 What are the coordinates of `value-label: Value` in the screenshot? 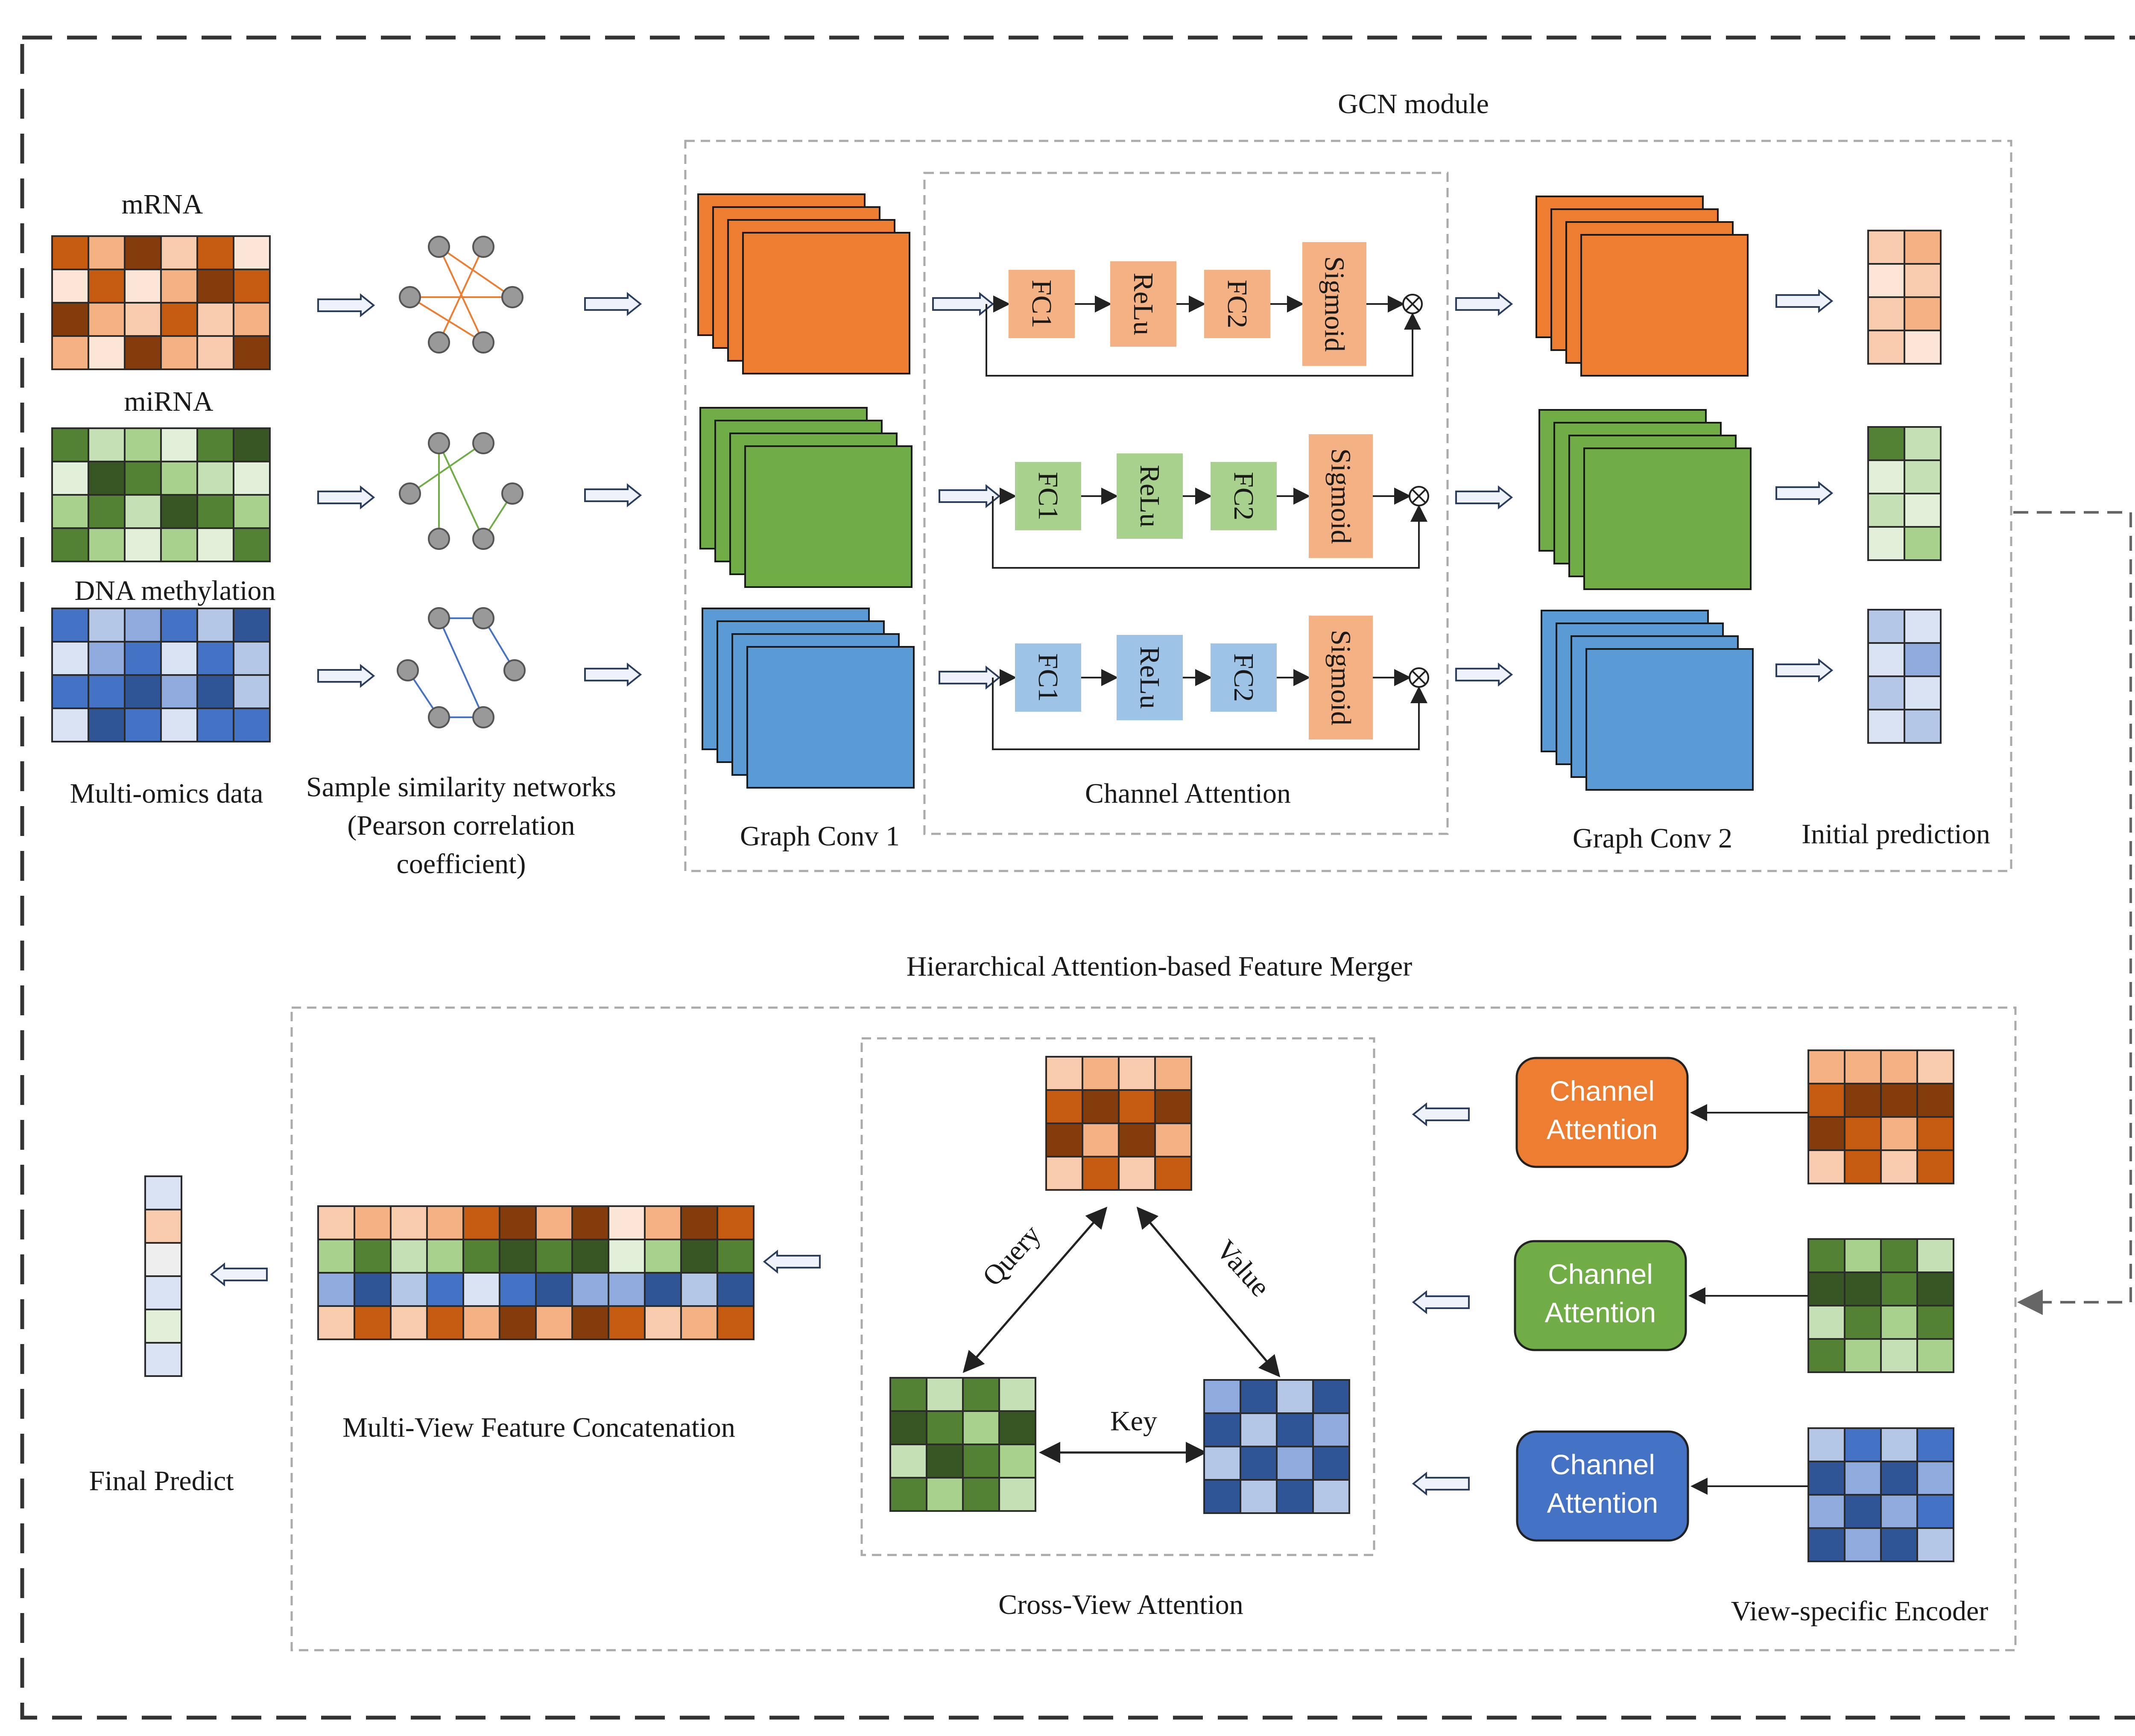 It's located at (1243, 1269).